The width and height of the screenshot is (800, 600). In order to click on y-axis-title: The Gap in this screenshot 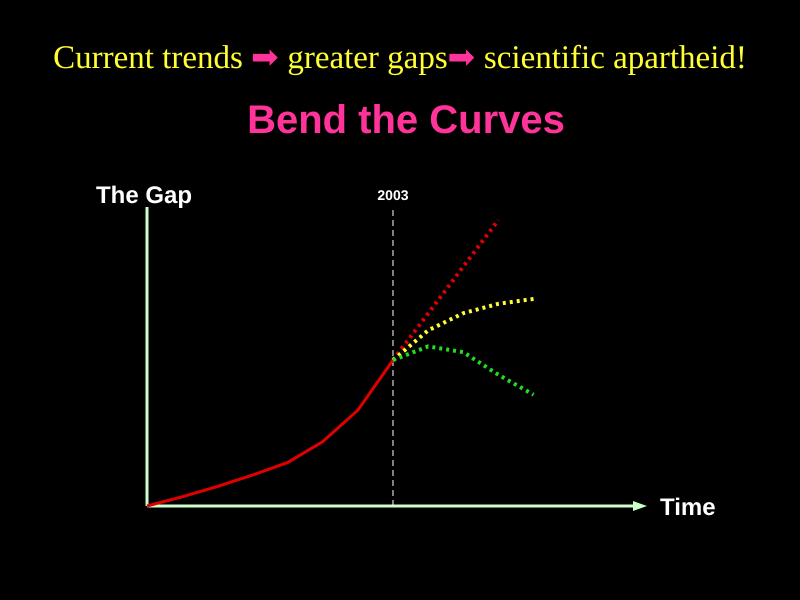, I will do `click(144, 195)`.